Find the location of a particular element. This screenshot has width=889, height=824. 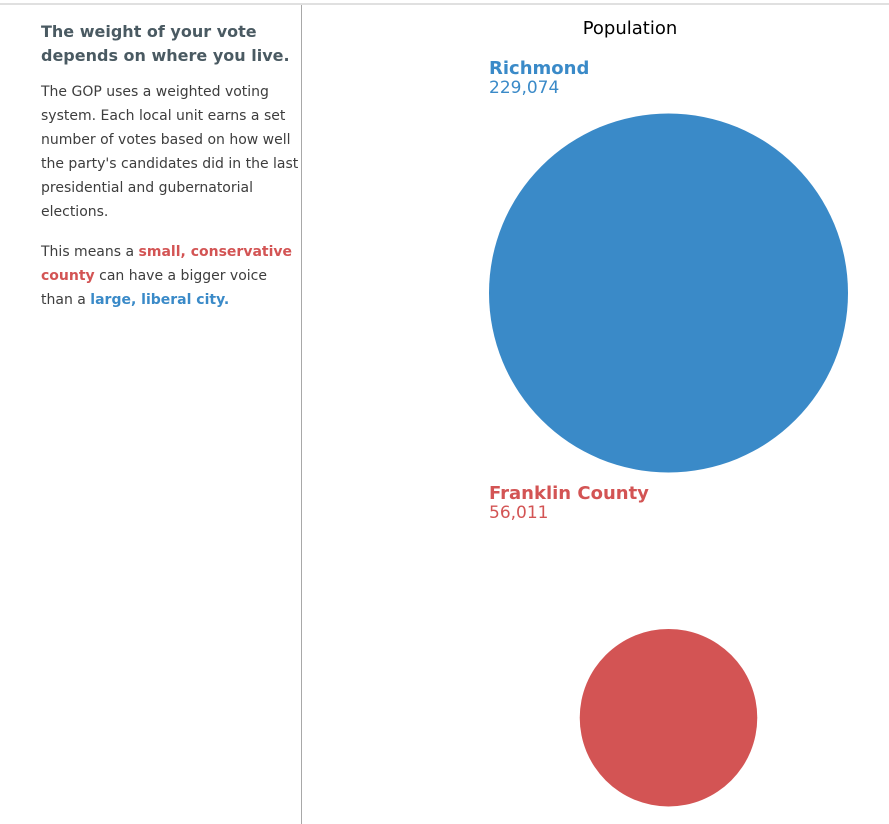

paragraph-2-prefix: This means a is located at coordinates (90, 252).